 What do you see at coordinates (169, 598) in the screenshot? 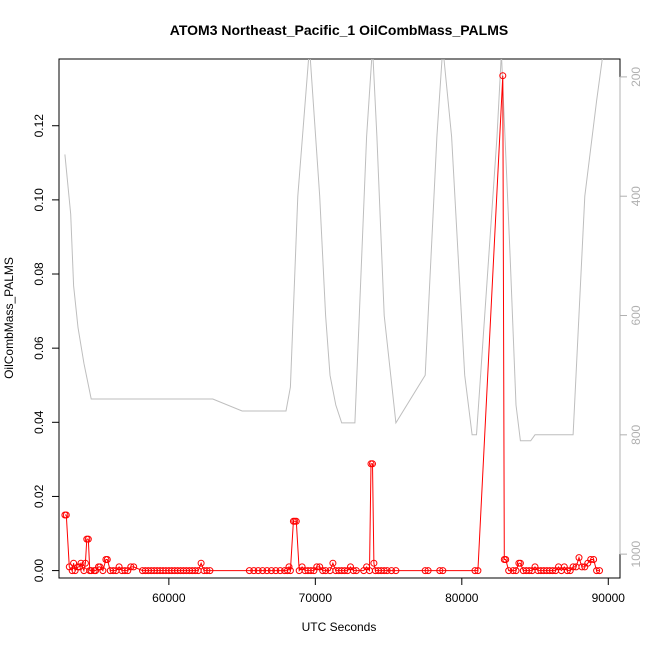
I see `x-tick-label: 60000` at bounding box center [169, 598].